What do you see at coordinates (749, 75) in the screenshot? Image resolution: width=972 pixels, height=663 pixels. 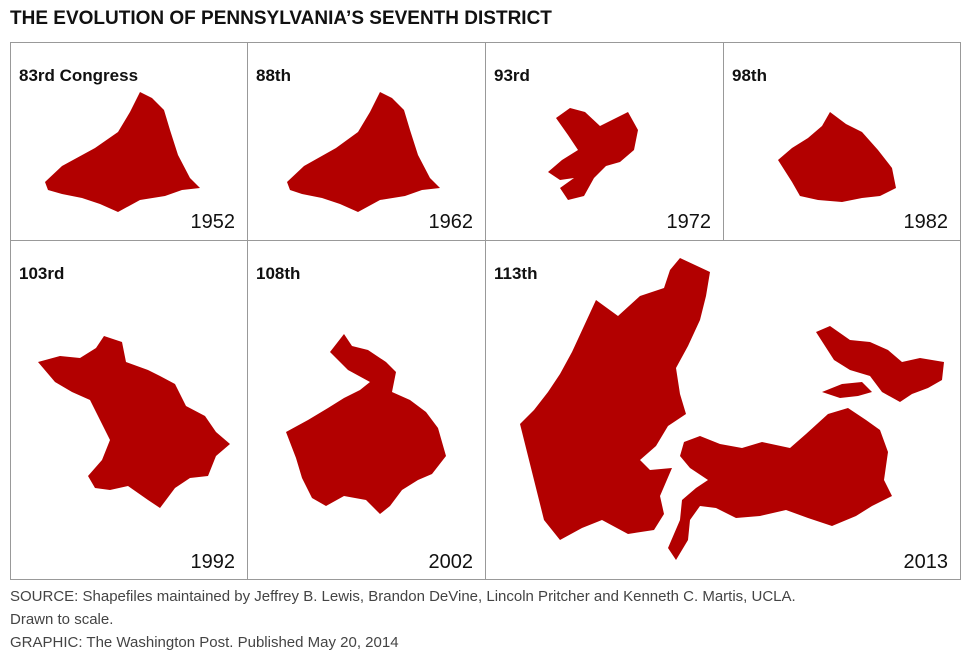 I see `congress-label: 98th` at bounding box center [749, 75].